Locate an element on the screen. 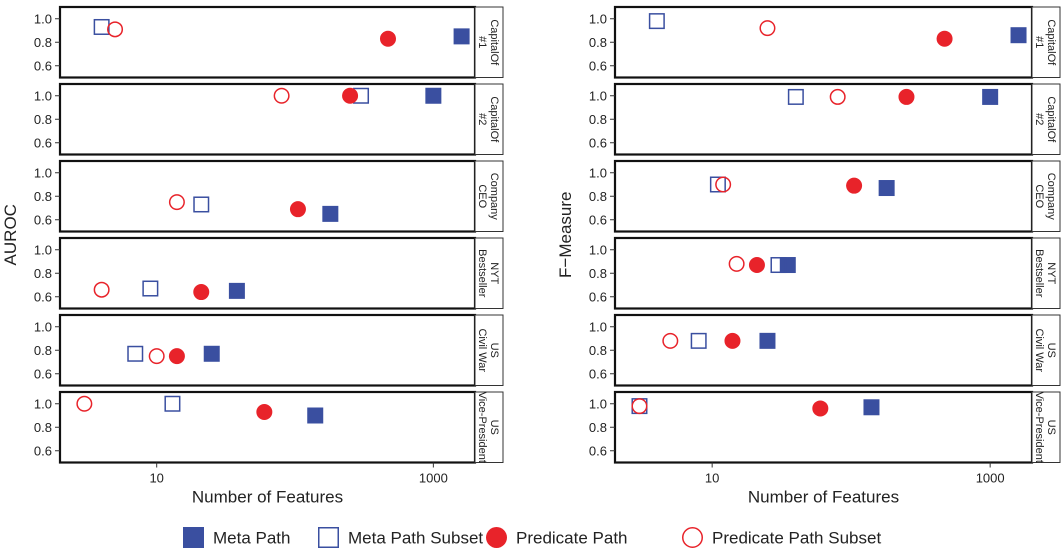 The width and height of the screenshot is (1063, 557). facet-strip-label: USCivil War is located at coordinates (1045, 350).